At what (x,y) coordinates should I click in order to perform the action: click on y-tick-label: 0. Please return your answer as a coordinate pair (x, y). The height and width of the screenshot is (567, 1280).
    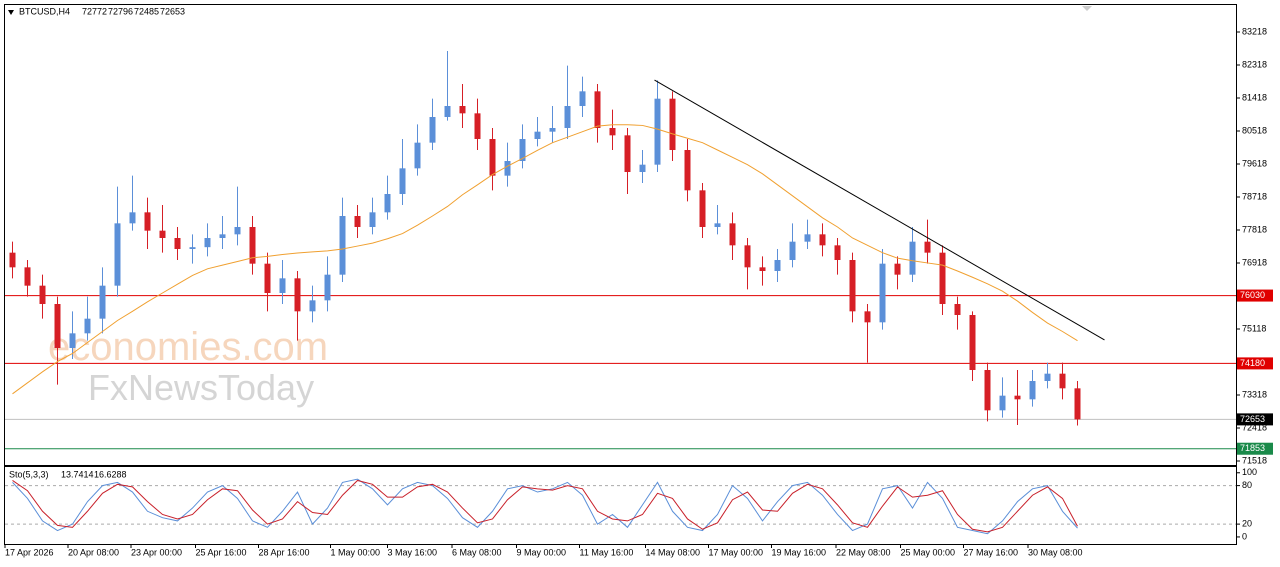
    Looking at the image, I should click on (1244, 536).